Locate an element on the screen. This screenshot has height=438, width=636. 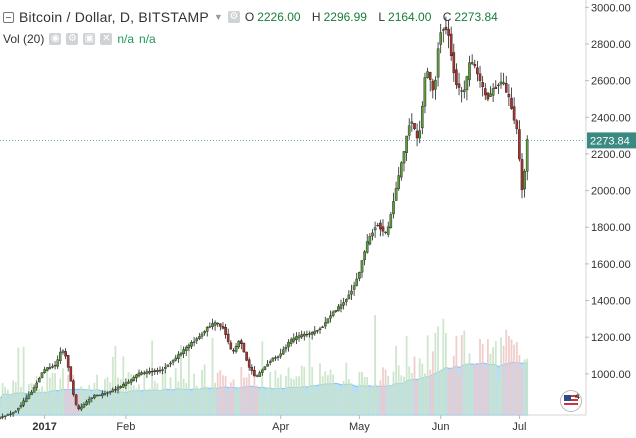
chevron-down-icon: ▼ is located at coordinates (218, 17).